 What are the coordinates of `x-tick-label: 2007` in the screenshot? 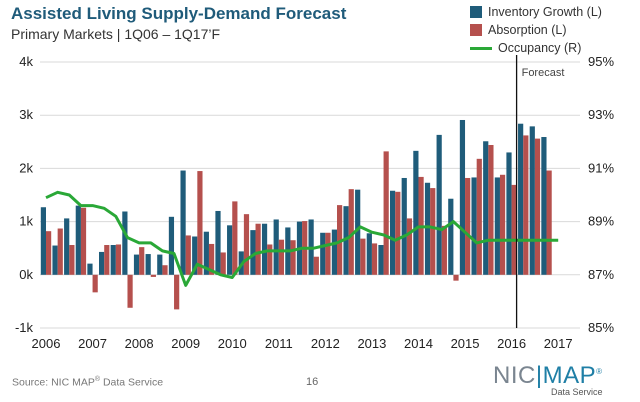 It's located at (92, 343).